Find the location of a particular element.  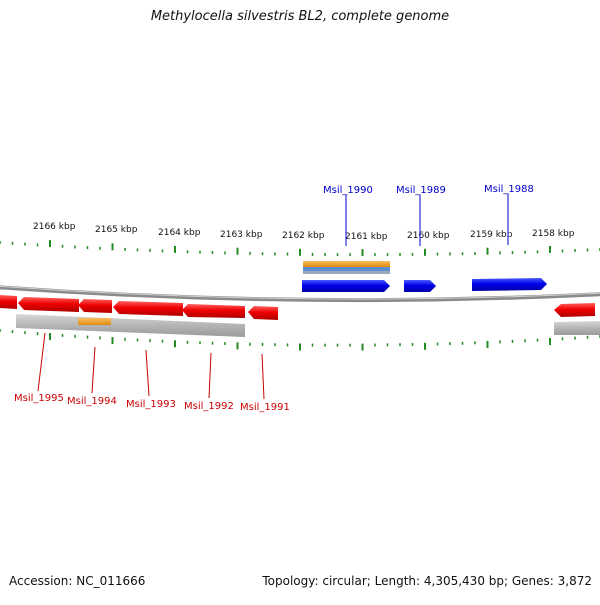

gene-arrow-left-edge is located at coordinates (8, 302).